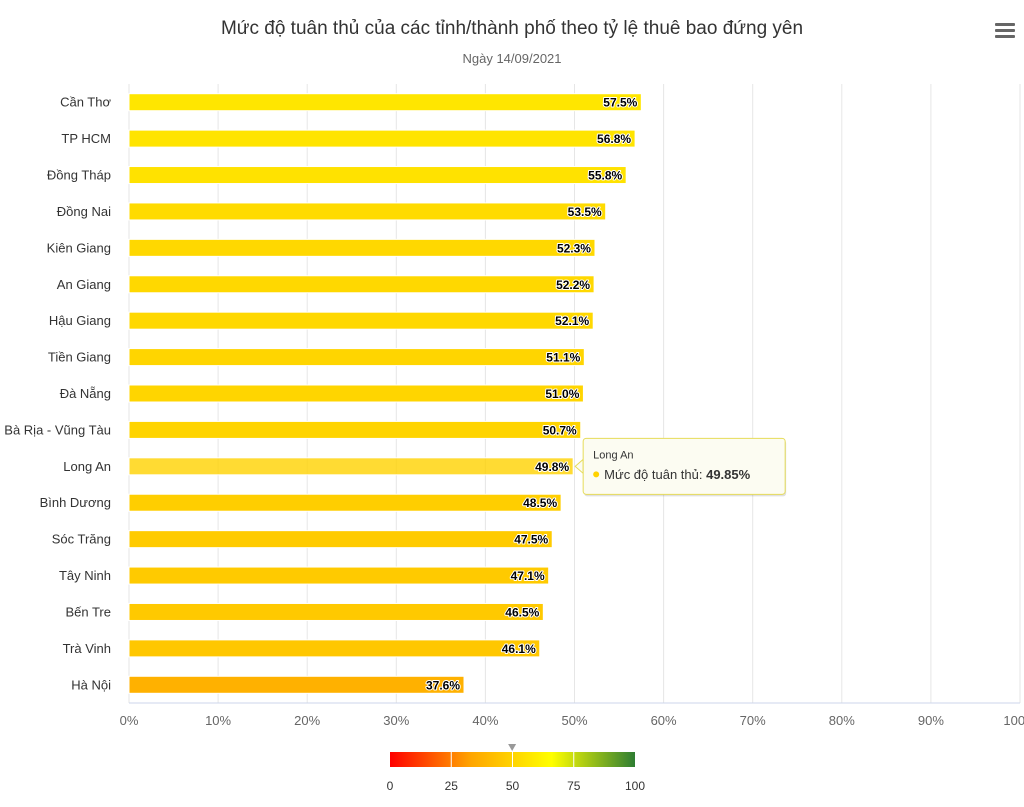 The image size is (1024, 807). What do you see at coordinates (614, 139) in the screenshot?
I see `data-label: 56.8%` at bounding box center [614, 139].